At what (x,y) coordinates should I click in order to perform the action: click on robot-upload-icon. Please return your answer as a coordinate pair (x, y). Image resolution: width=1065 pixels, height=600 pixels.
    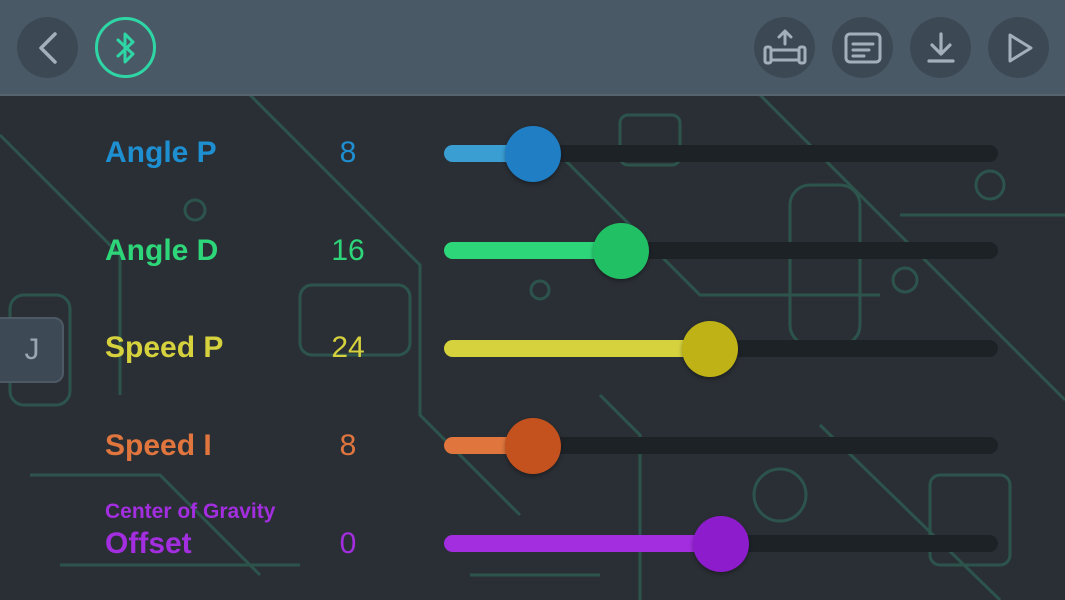
    Looking at the image, I should click on (784, 46).